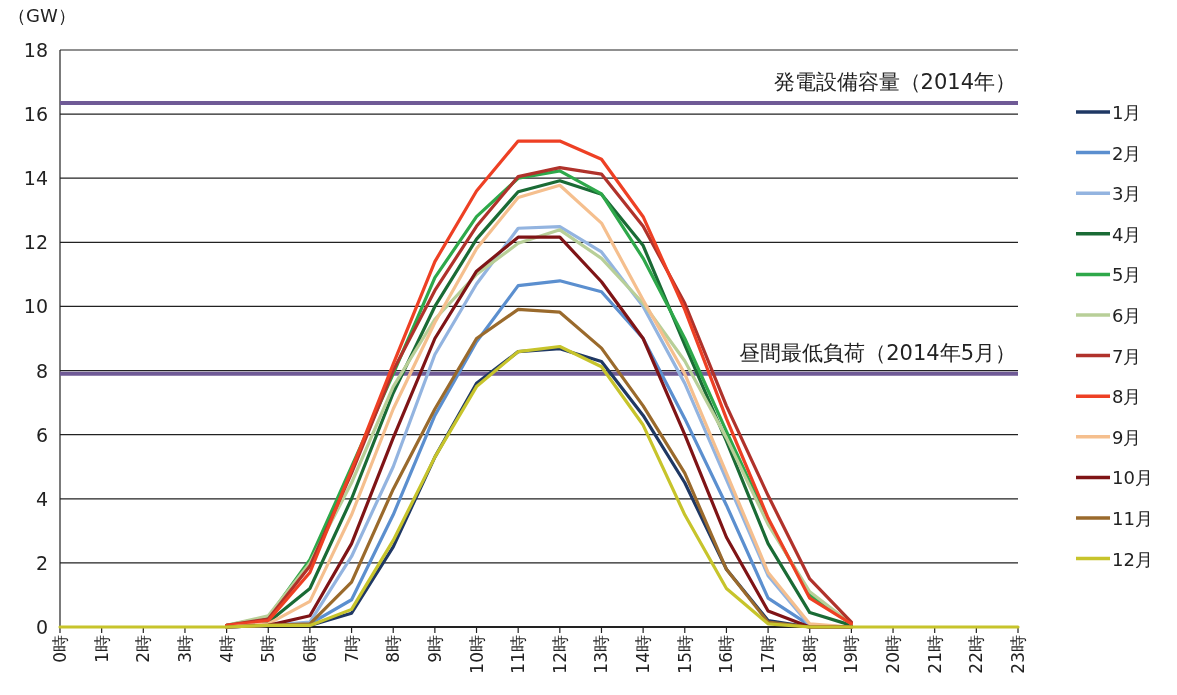  What do you see at coordinates (1127, 315) in the screenshot?
I see `legend-label: 6月` at bounding box center [1127, 315].